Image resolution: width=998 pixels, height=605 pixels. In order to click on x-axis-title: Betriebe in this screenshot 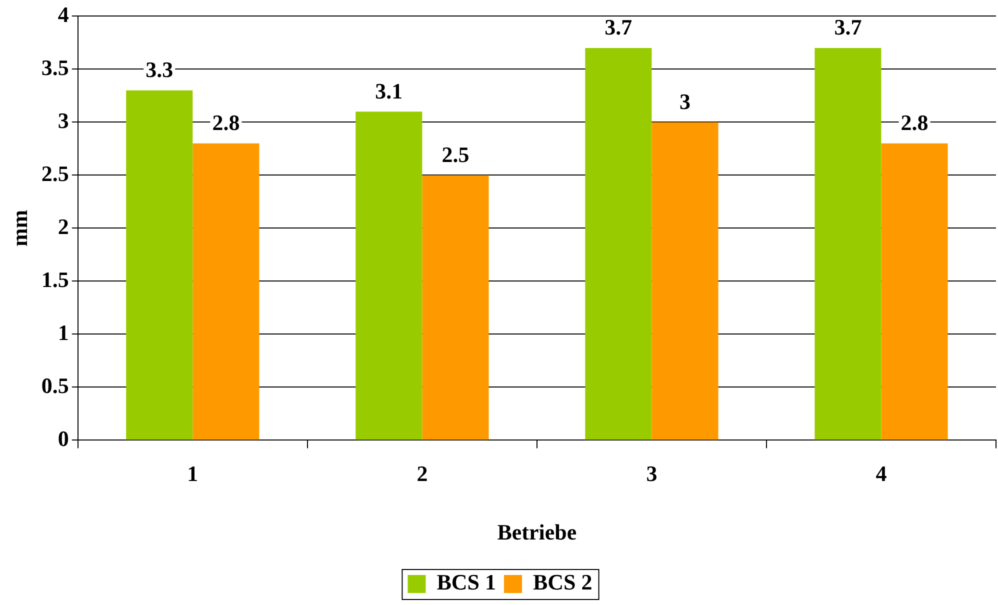, I will do `click(537, 531)`.